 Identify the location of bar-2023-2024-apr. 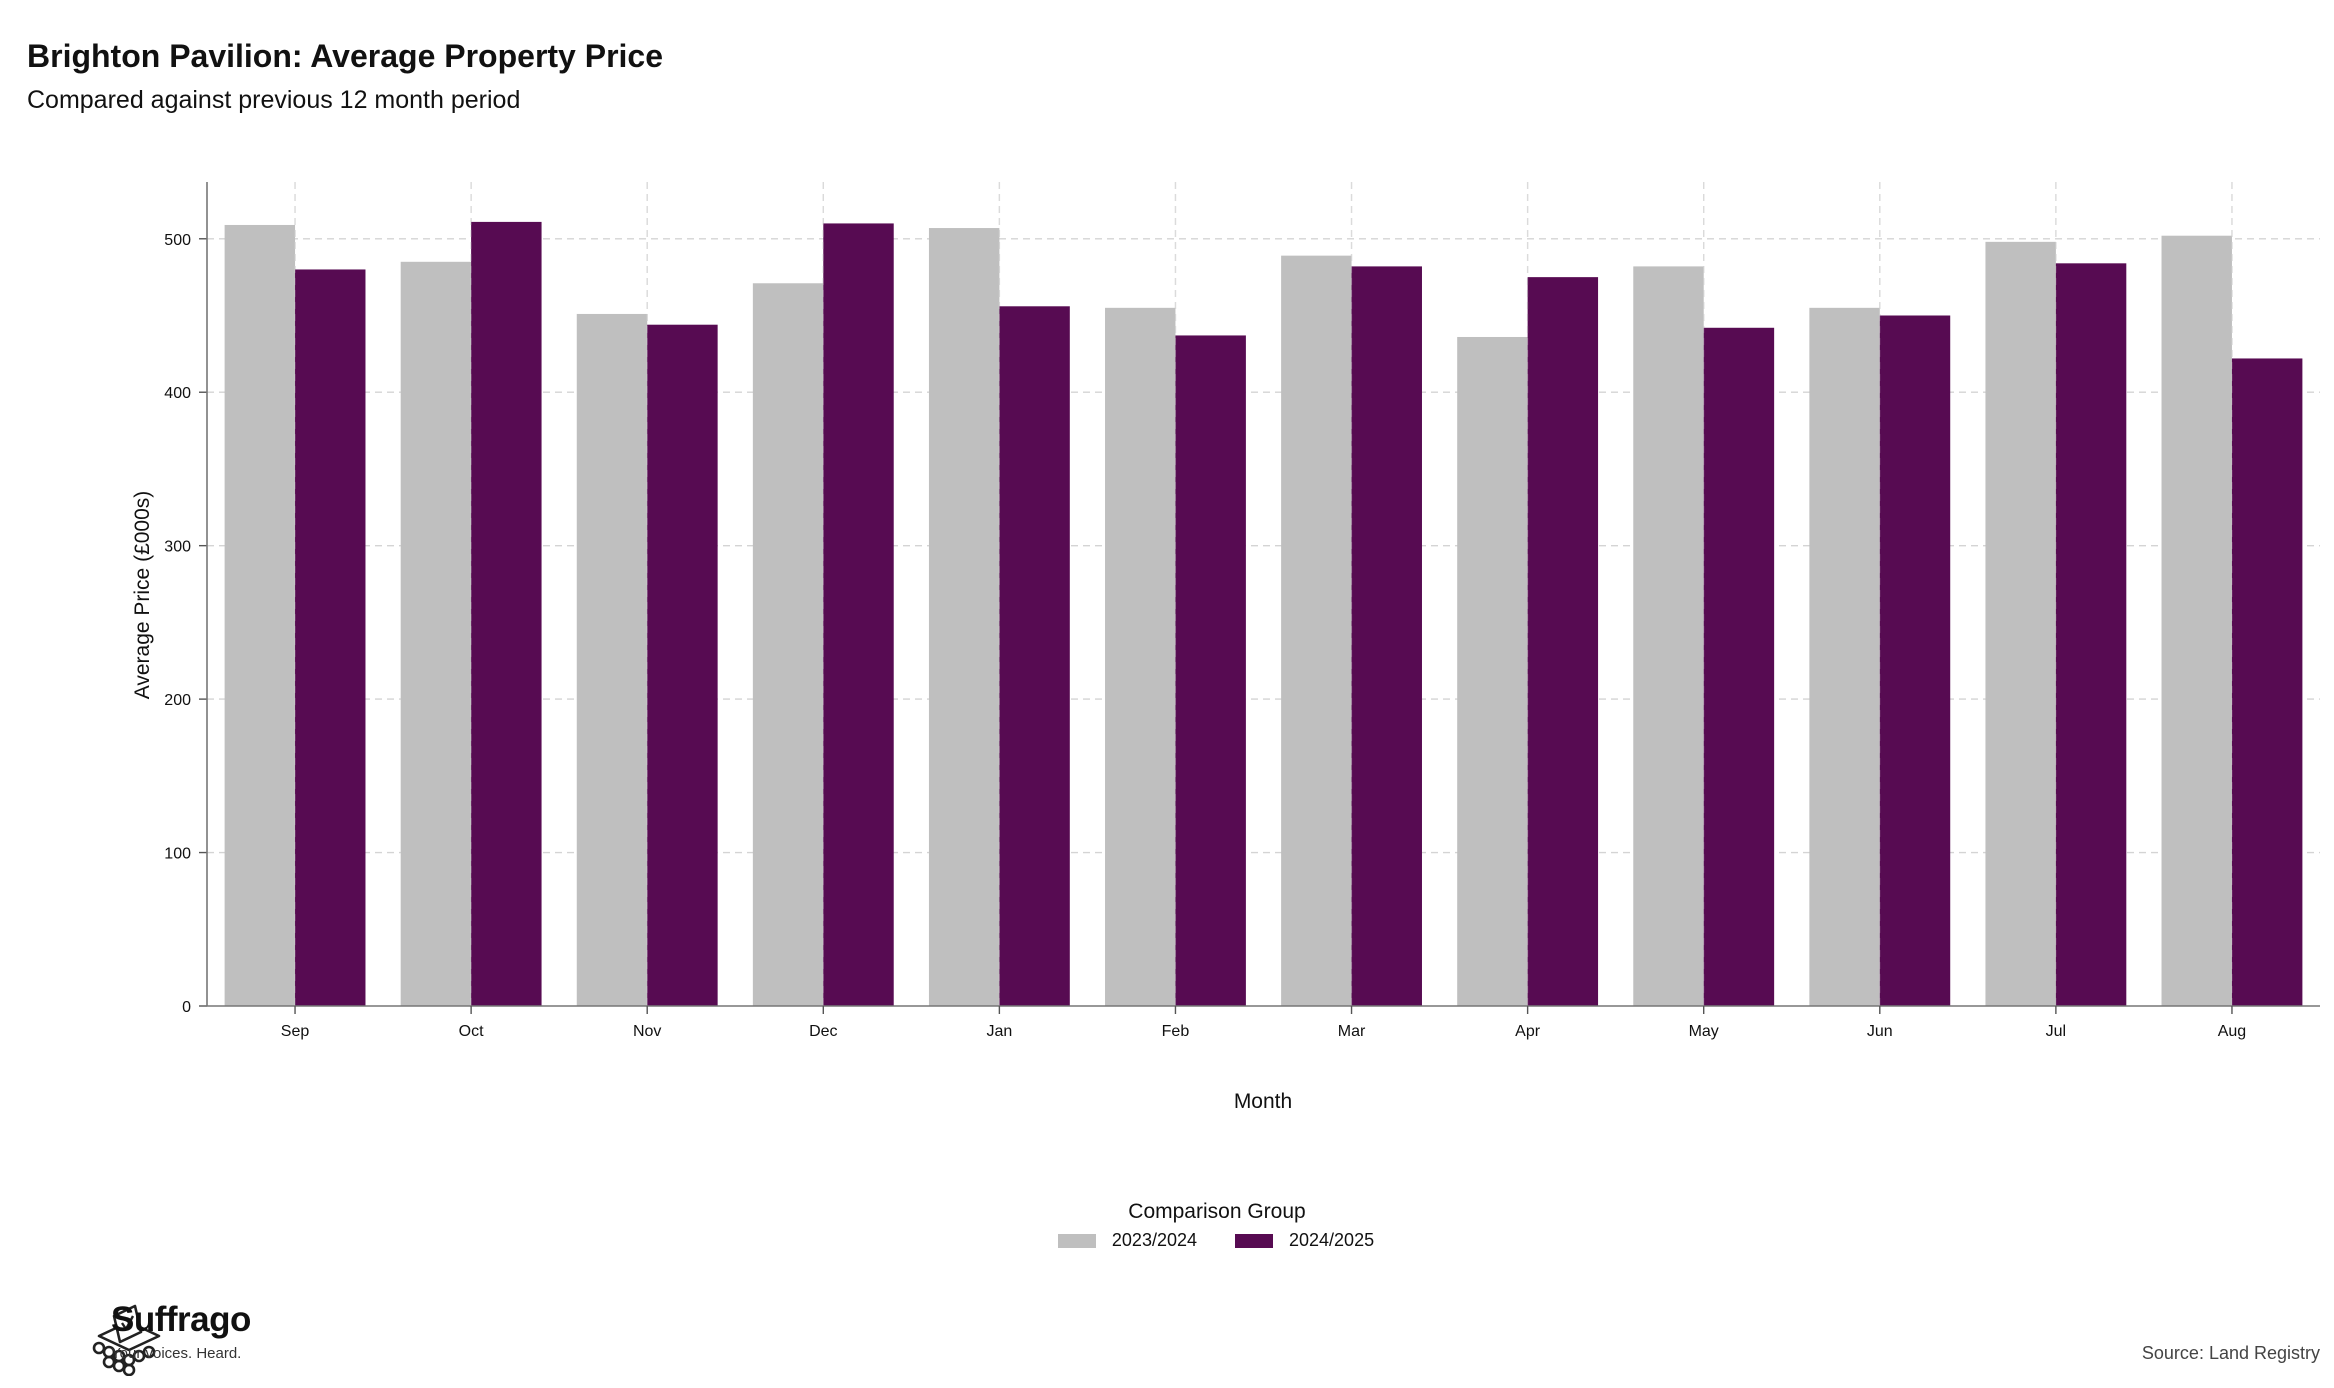
(1492, 671).